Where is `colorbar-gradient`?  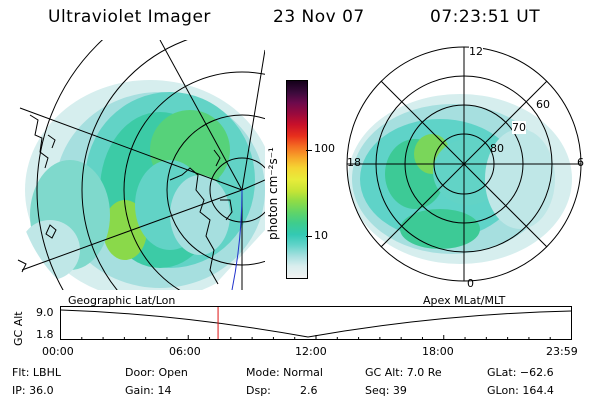 colorbar-gradient is located at coordinates (297, 179).